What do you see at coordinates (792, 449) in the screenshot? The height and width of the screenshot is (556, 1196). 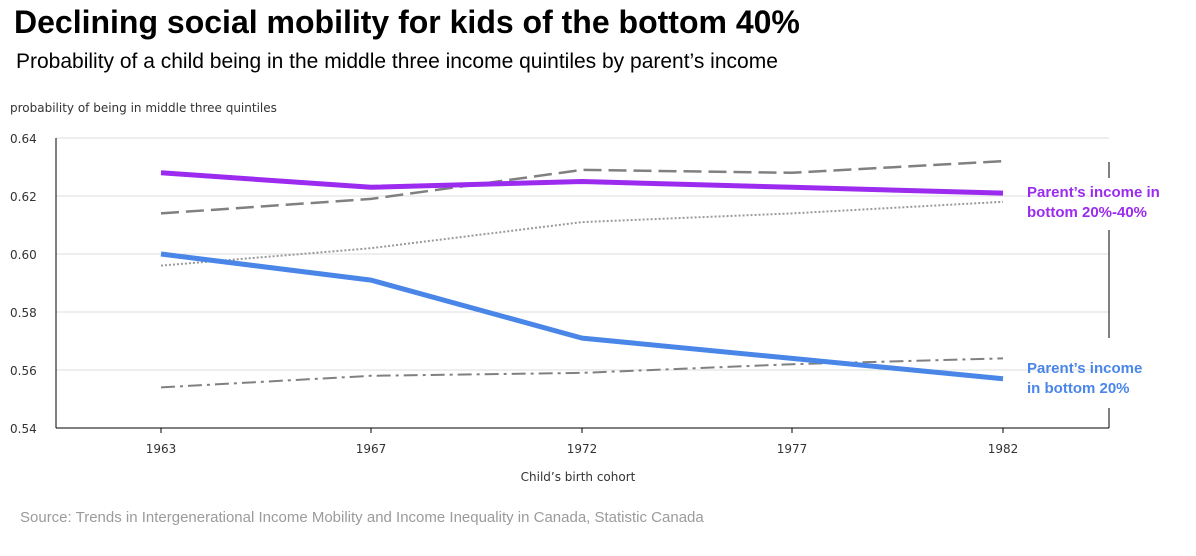 I see `x-tick-label: 1977` at bounding box center [792, 449].